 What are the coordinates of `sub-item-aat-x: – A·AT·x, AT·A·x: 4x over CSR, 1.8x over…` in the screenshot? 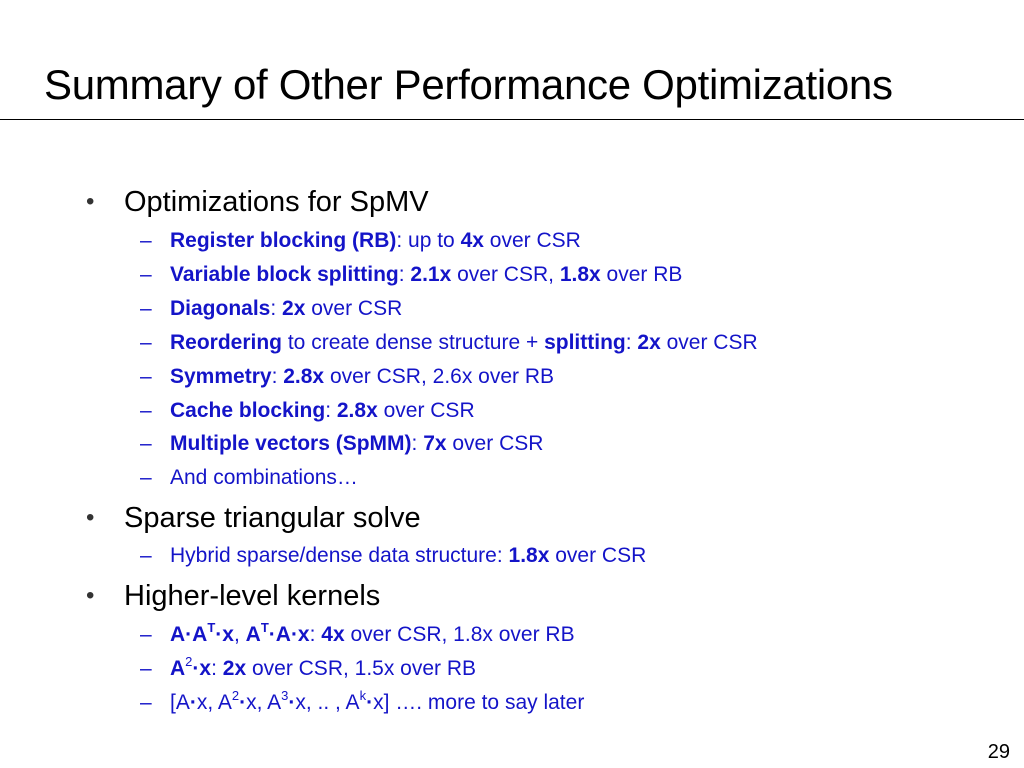 It's located at (357, 635).